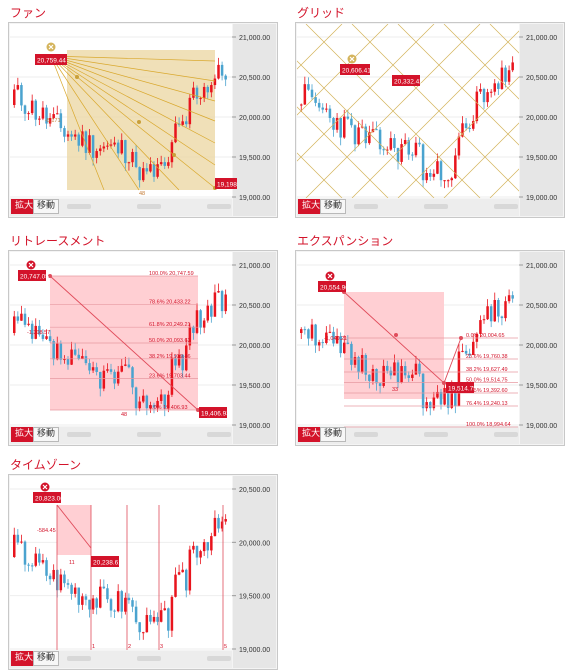 The image size is (565, 672). What do you see at coordinates (72, 563) in the screenshot?
I see `annotation-label: 11` at bounding box center [72, 563].